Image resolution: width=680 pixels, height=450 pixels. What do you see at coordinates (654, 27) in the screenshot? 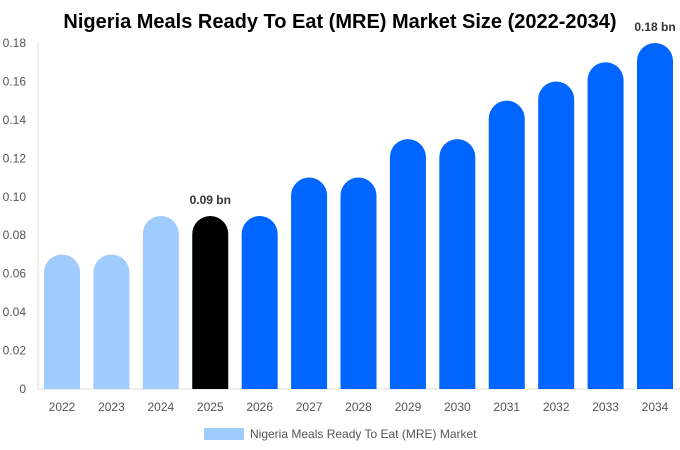
I see `data-label: 0.18 bn` at bounding box center [654, 27].